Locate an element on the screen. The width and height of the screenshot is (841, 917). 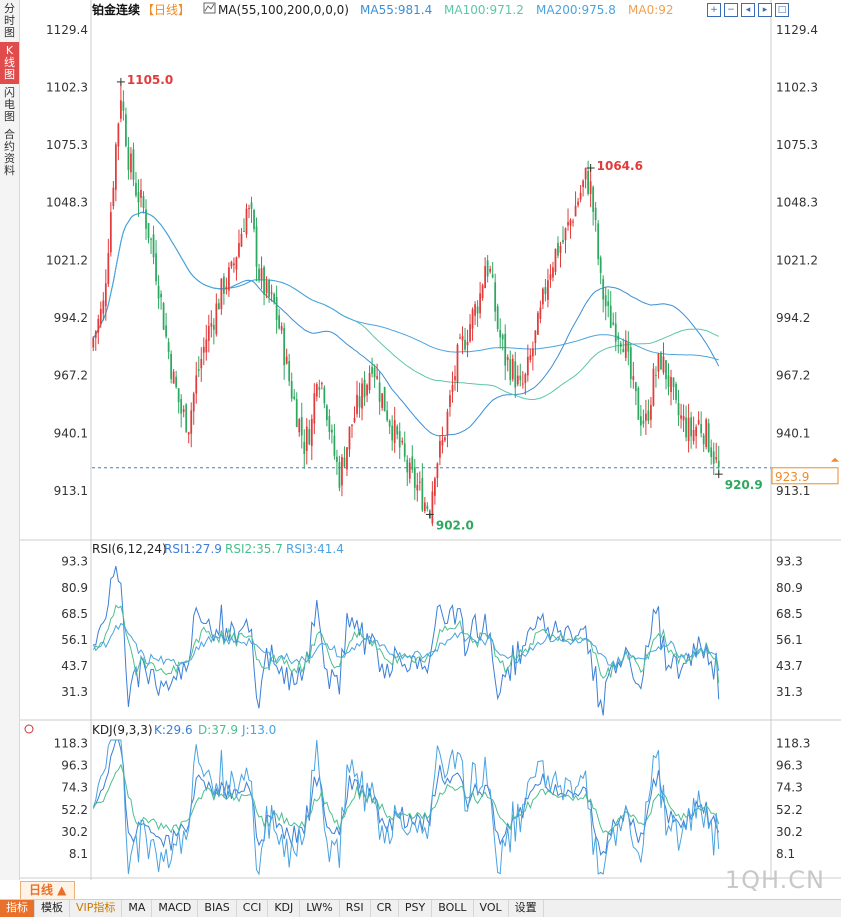
indicator-tab-boll: BOLL is located at coordinates (453, 908).